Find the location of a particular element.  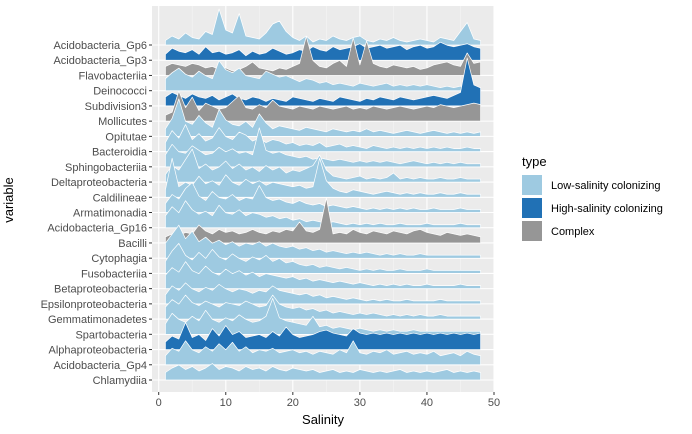

ridge-cytophagia is located at coordinates (323, 241).